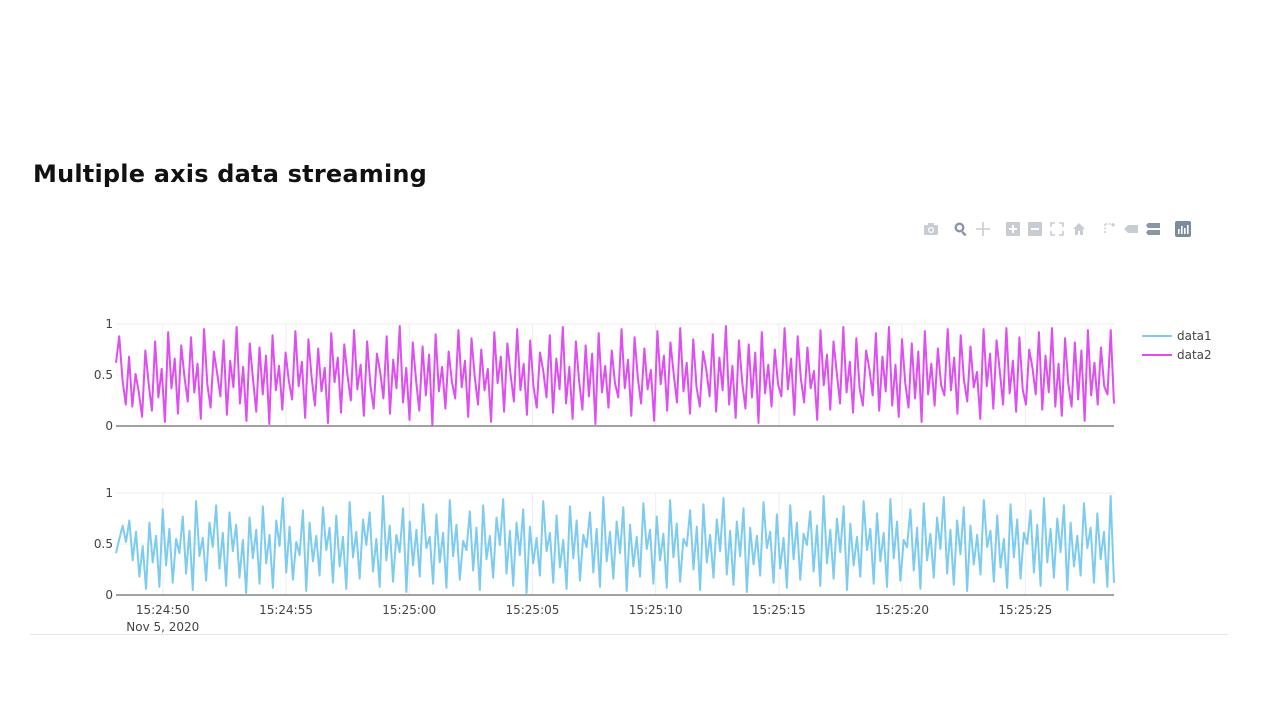 This screenshot has width=1261, height=715. What do you see at coordinates (1153, 229) in the screenshot?
I see `hover-compare-icon` at bounding box center [1153, 229].